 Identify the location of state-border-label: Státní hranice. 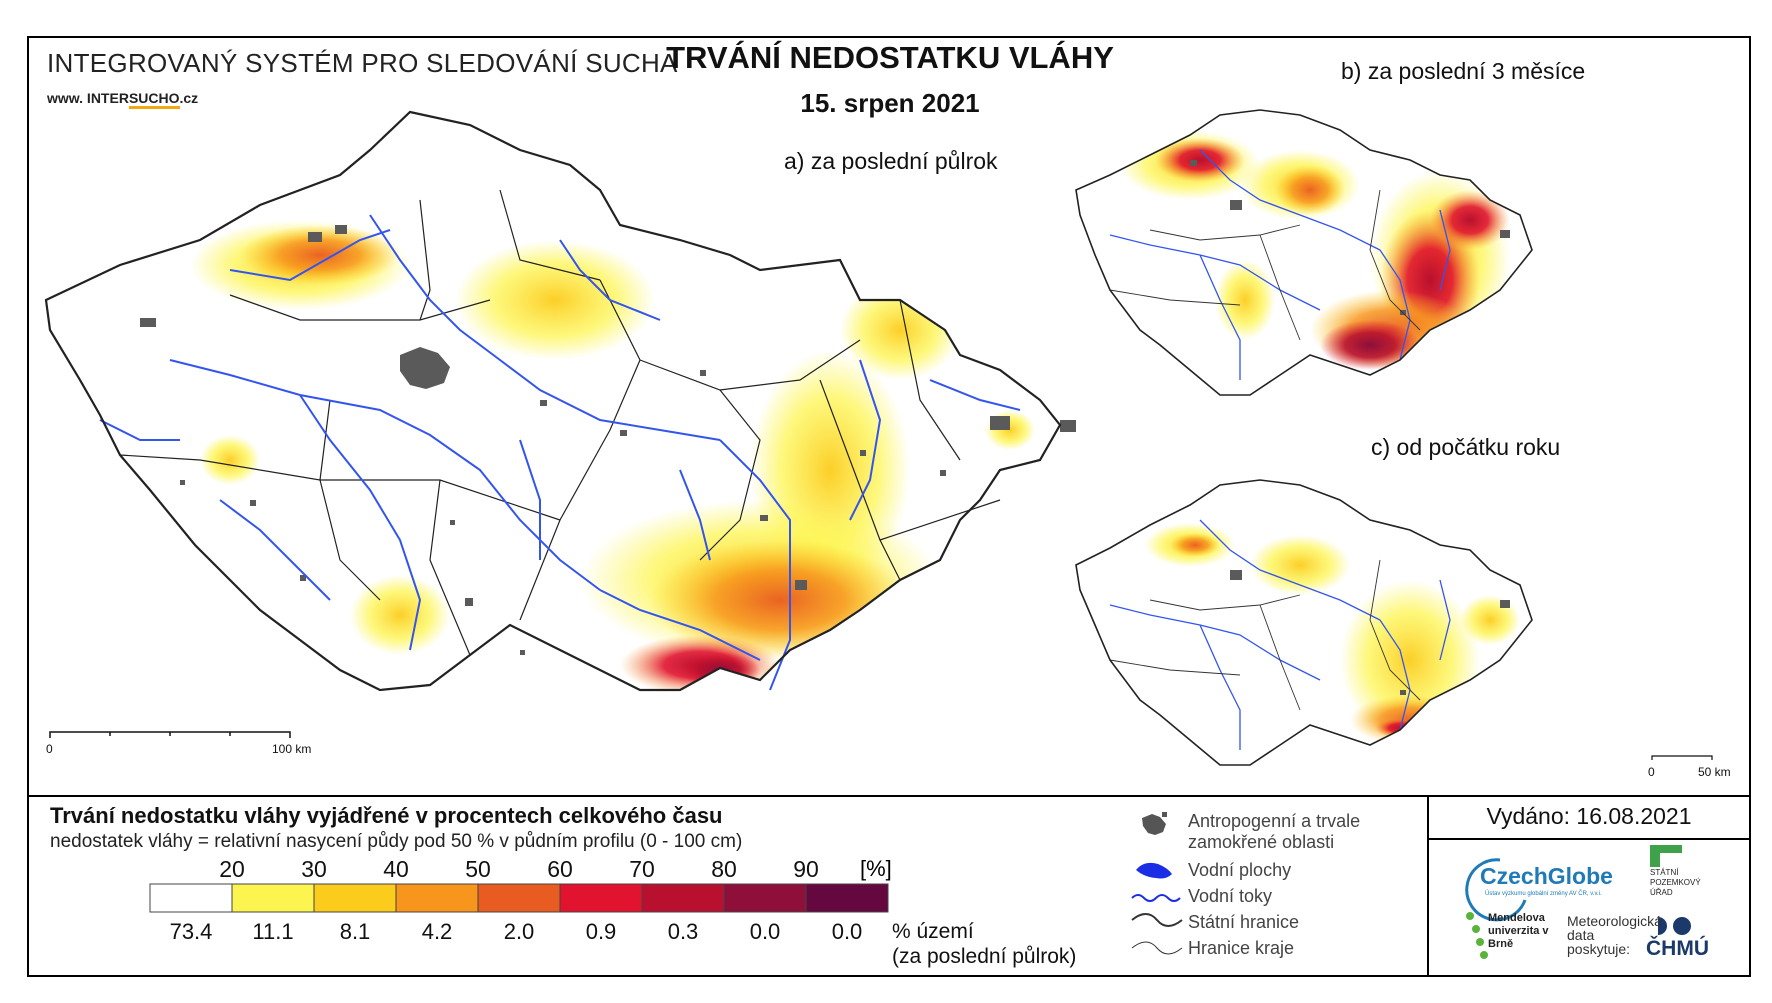
(1244, 922).